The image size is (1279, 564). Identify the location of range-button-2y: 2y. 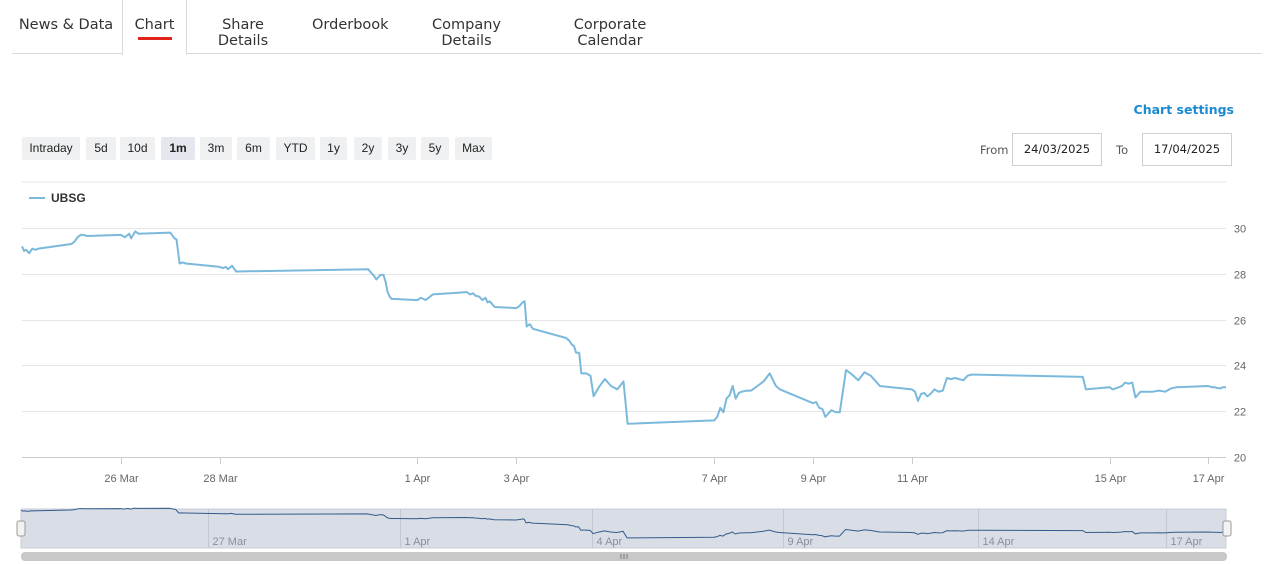
(368, 148).